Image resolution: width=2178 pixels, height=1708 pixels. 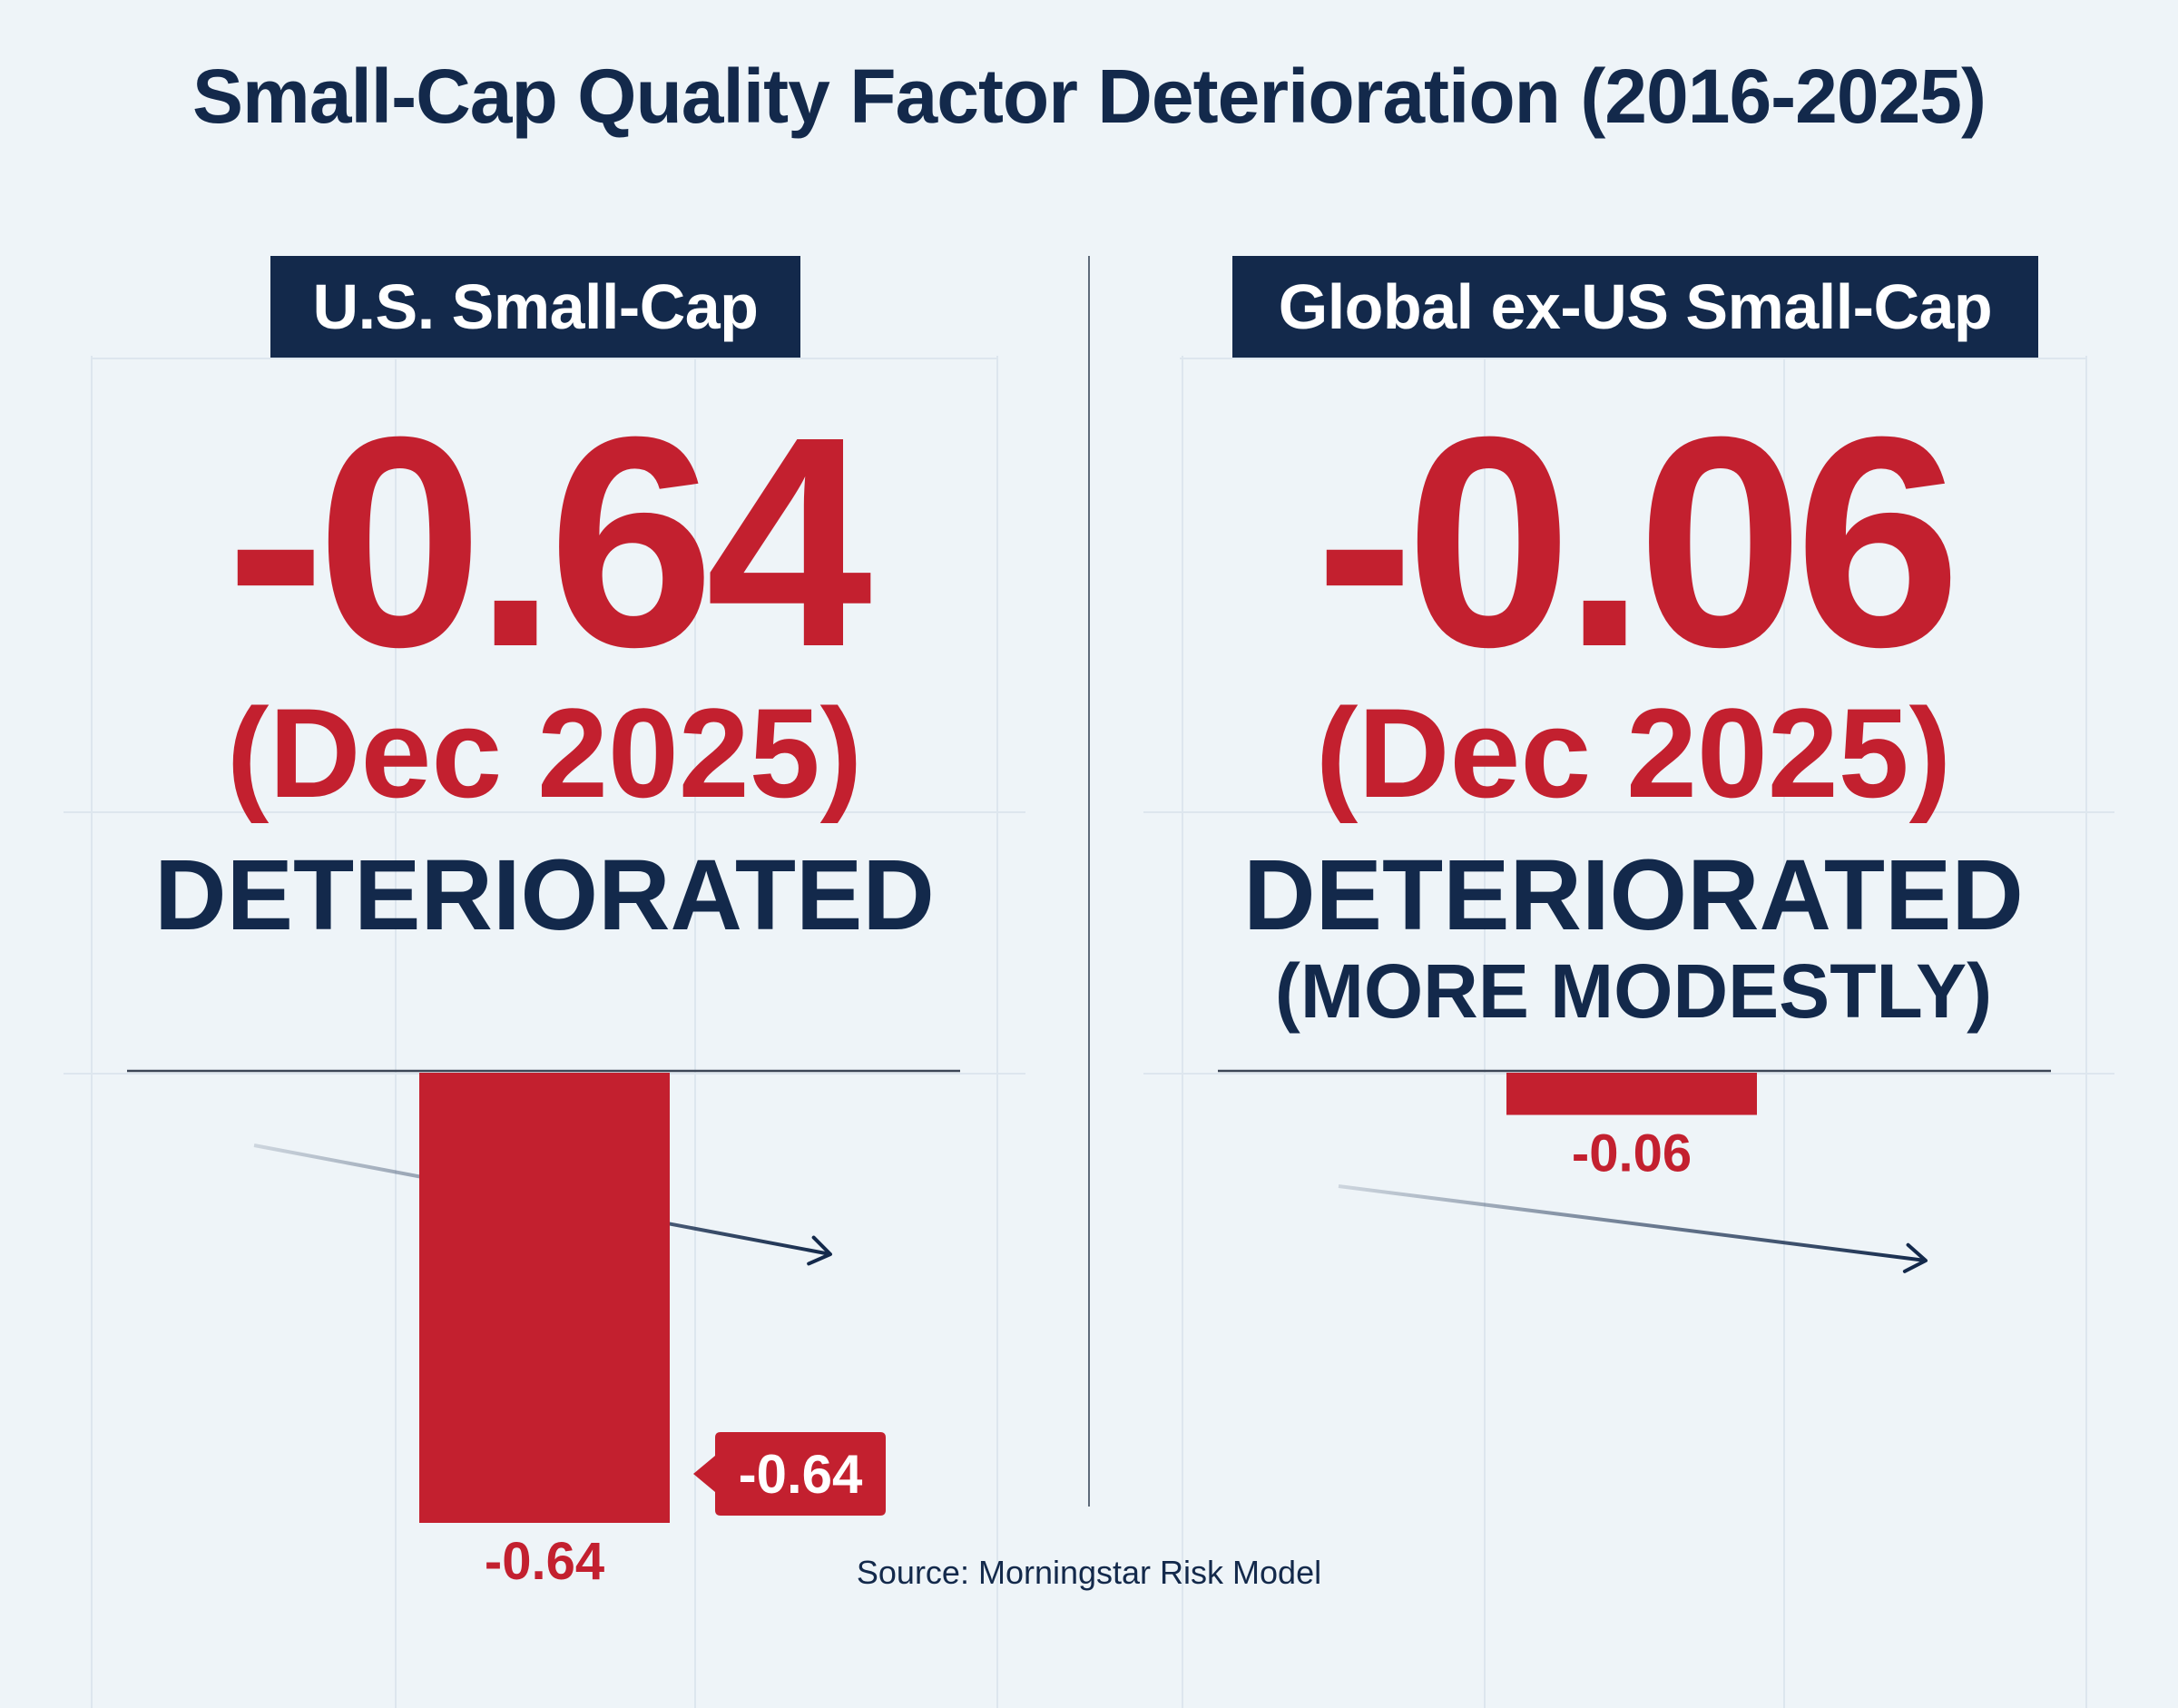 I want to click on panel-label: U.S. Small-Cap, so click(x=535, y=307).